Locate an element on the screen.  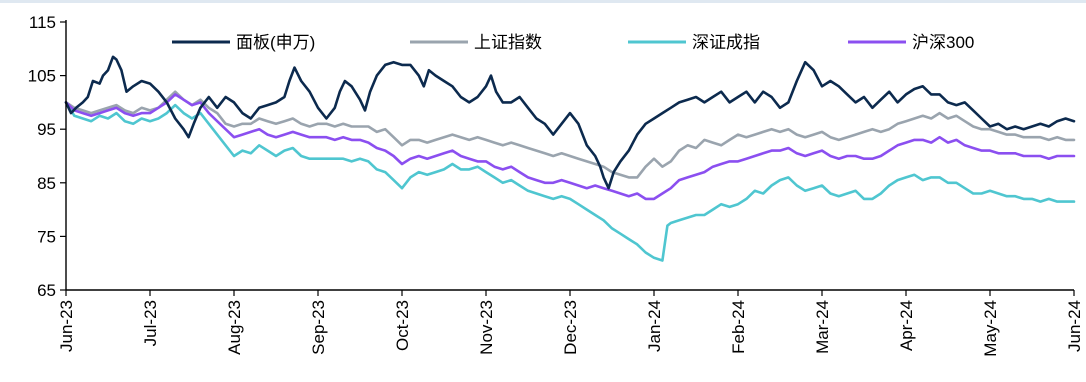
x-tick-label: Oct-23 is located at coordinates (402, 325).